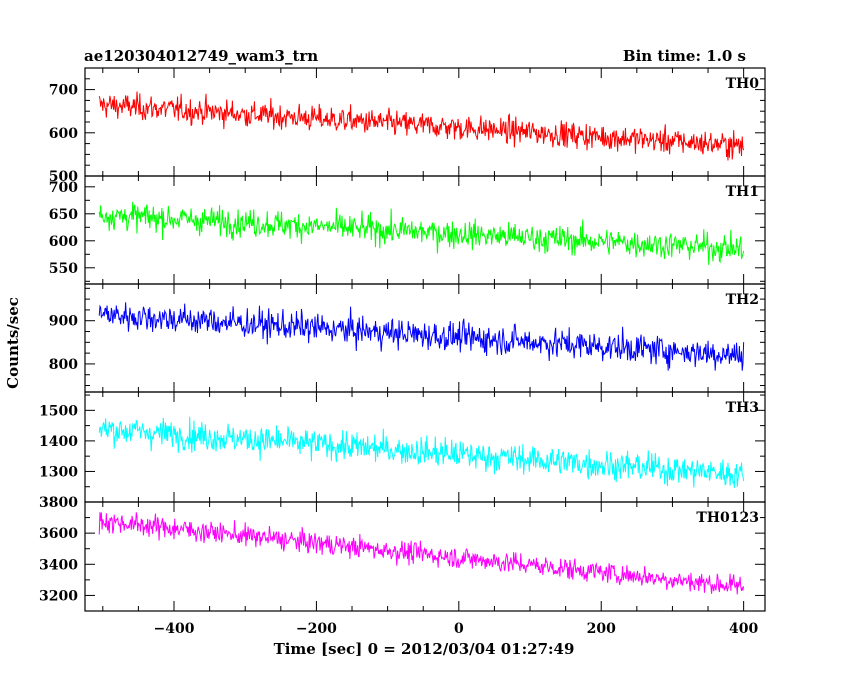  What do you see at coordinates (459, 629) in the screenshot?
I see `x-tick-label: 0` at bounding box center [459, 629].